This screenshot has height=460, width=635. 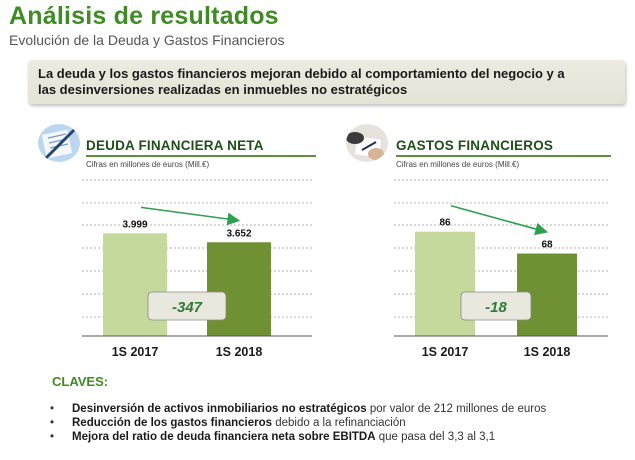 I want to click on delta-label: -18, so click(x=496, y=307).